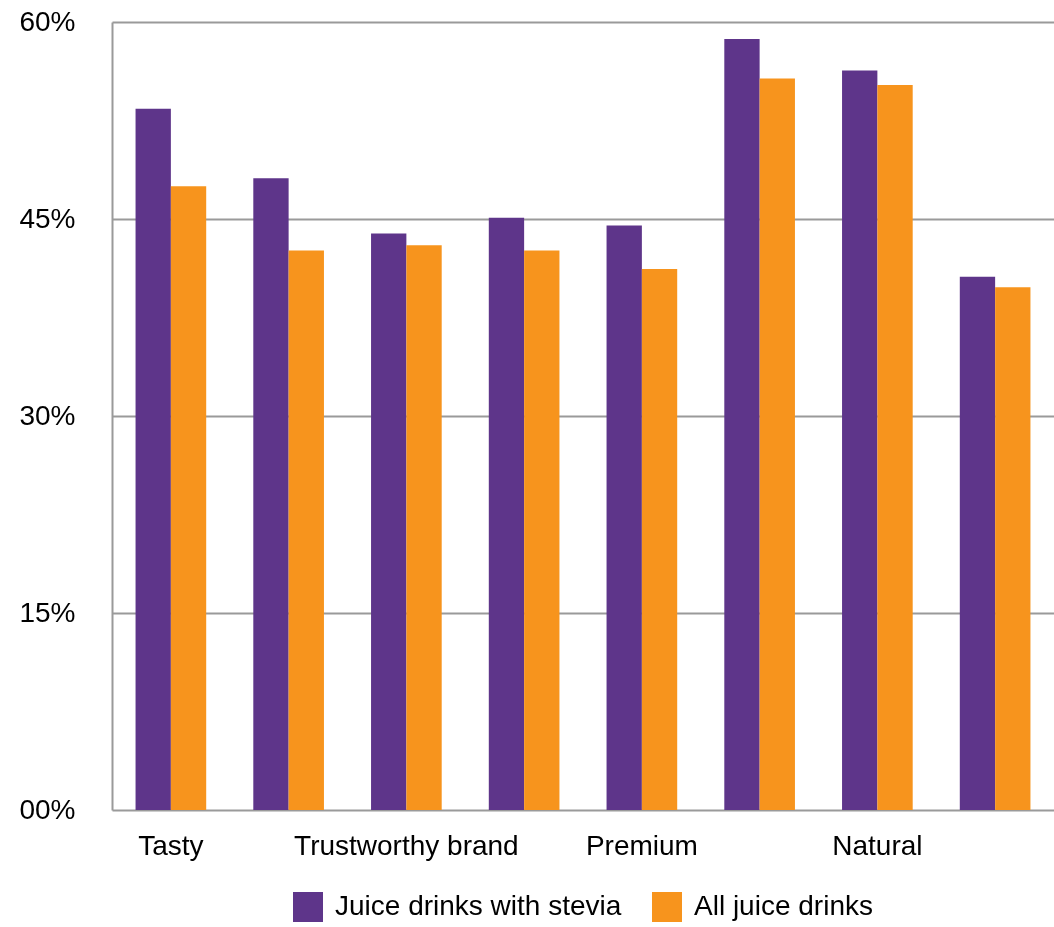  What do you see at coordinates (877, 845) in the screenshot?
I see `x-tick-label: Natural` at bounding box center [877, 845].